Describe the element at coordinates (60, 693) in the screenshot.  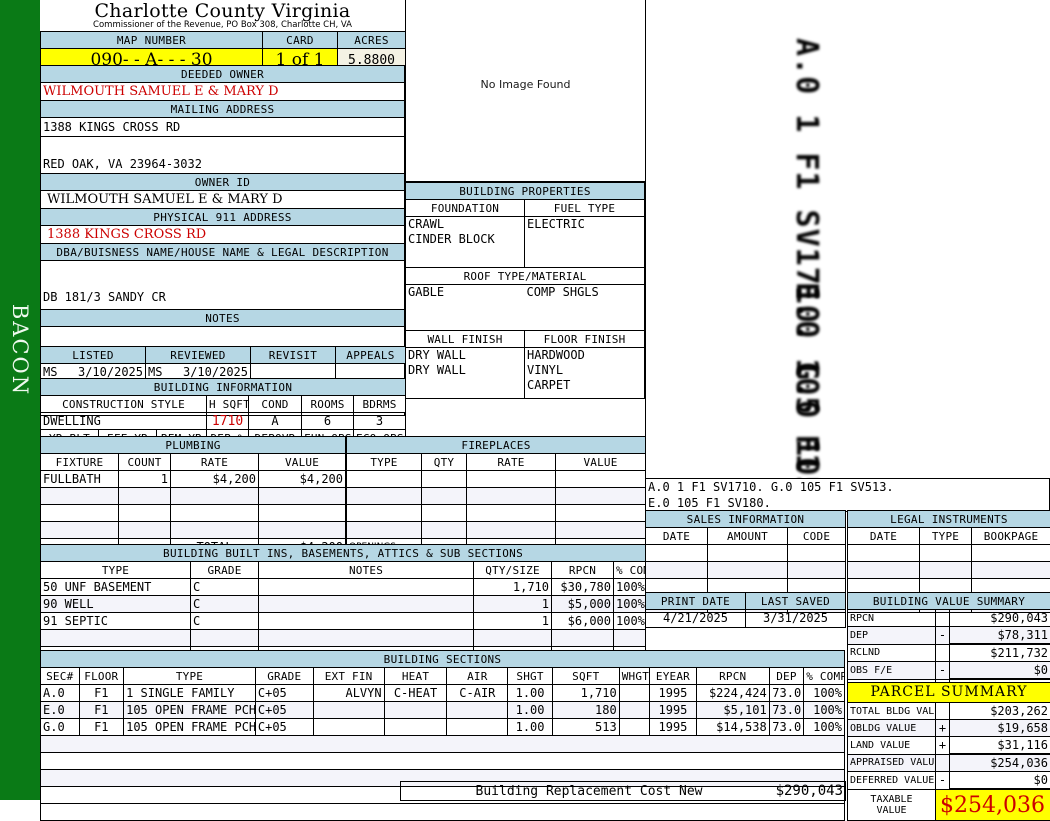
I see `bs-sec: A.0` at that location.